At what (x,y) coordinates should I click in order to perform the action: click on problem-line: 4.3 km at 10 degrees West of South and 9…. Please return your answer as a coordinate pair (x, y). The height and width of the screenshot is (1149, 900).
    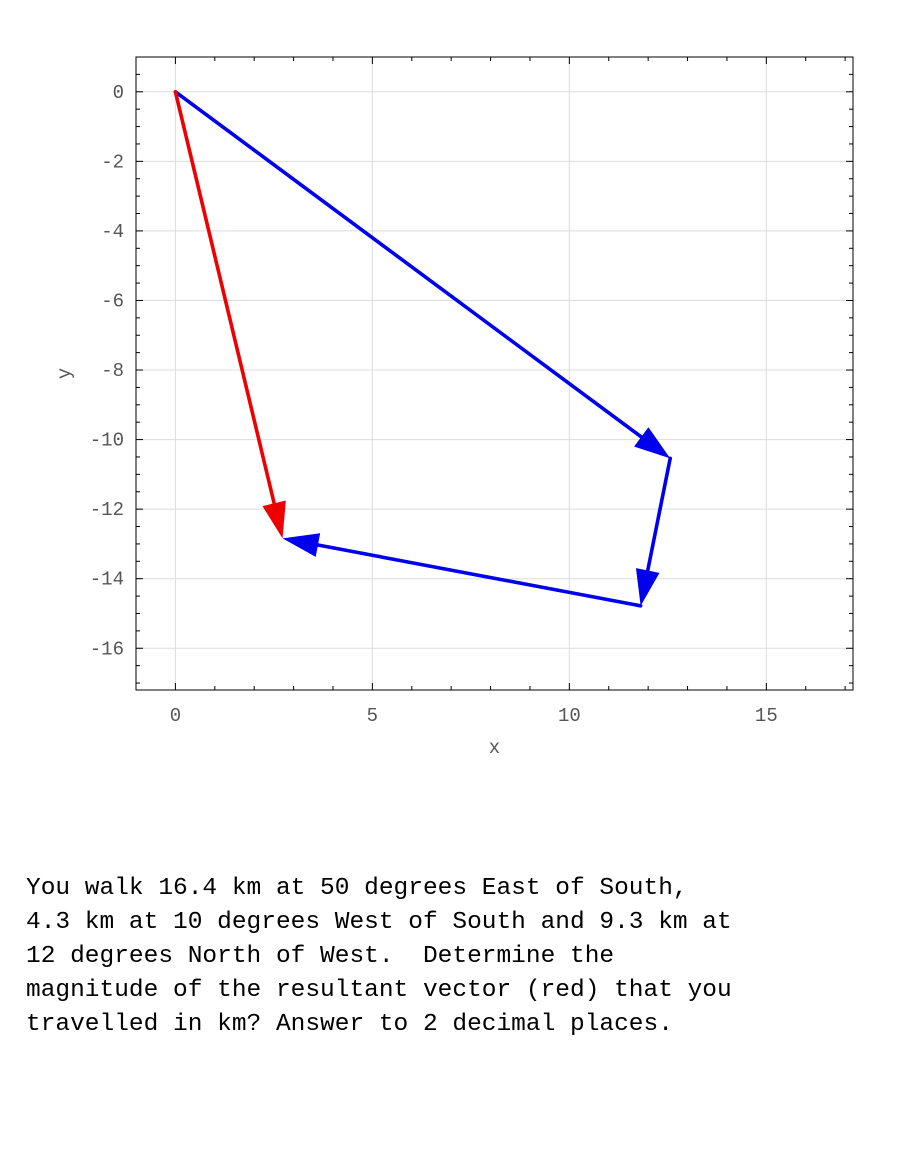
    Looking at the image, I should click on (379, 922).